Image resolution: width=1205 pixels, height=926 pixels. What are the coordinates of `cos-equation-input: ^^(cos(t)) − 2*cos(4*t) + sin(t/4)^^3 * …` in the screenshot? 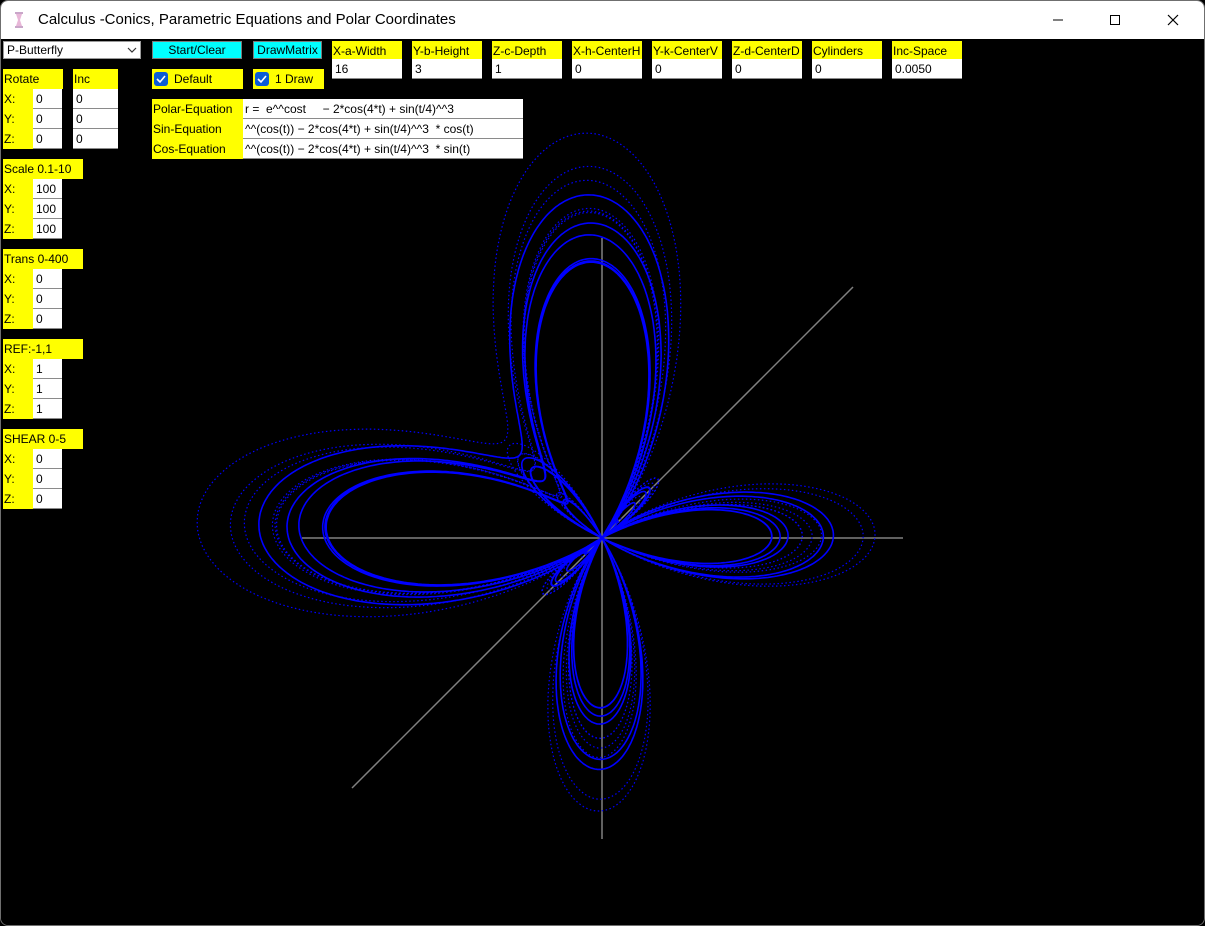 It's located at (383, 149).